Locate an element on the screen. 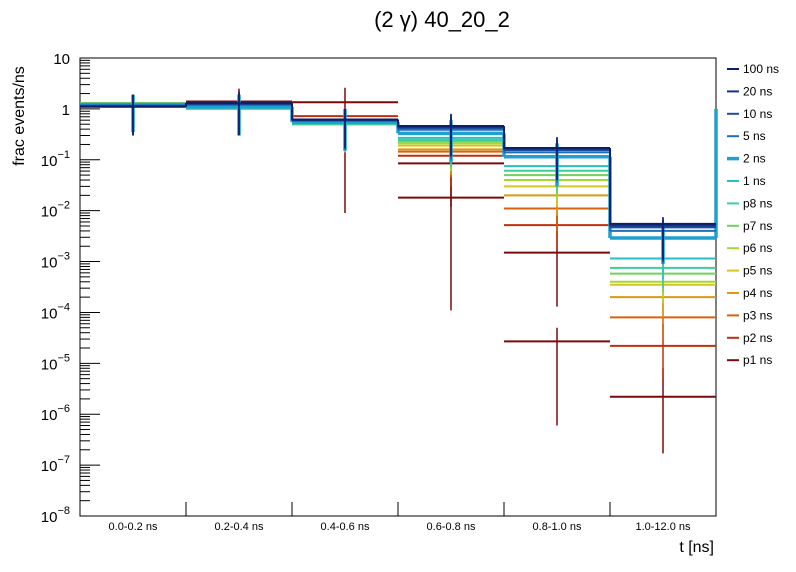  chart-title: (2 γ) 40_20_2 is located at coordinates (442, 19).